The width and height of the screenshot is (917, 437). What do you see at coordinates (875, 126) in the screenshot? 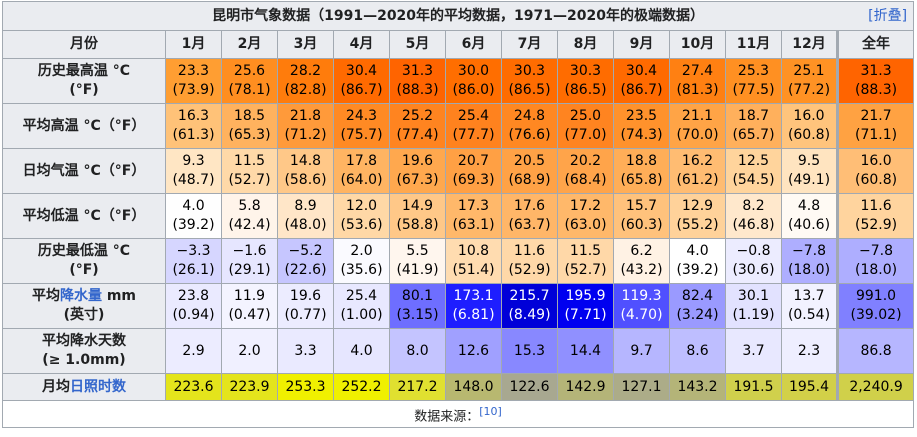
I see `data-cell: 21.7 (71.1)` at bounding box center [875, 126].